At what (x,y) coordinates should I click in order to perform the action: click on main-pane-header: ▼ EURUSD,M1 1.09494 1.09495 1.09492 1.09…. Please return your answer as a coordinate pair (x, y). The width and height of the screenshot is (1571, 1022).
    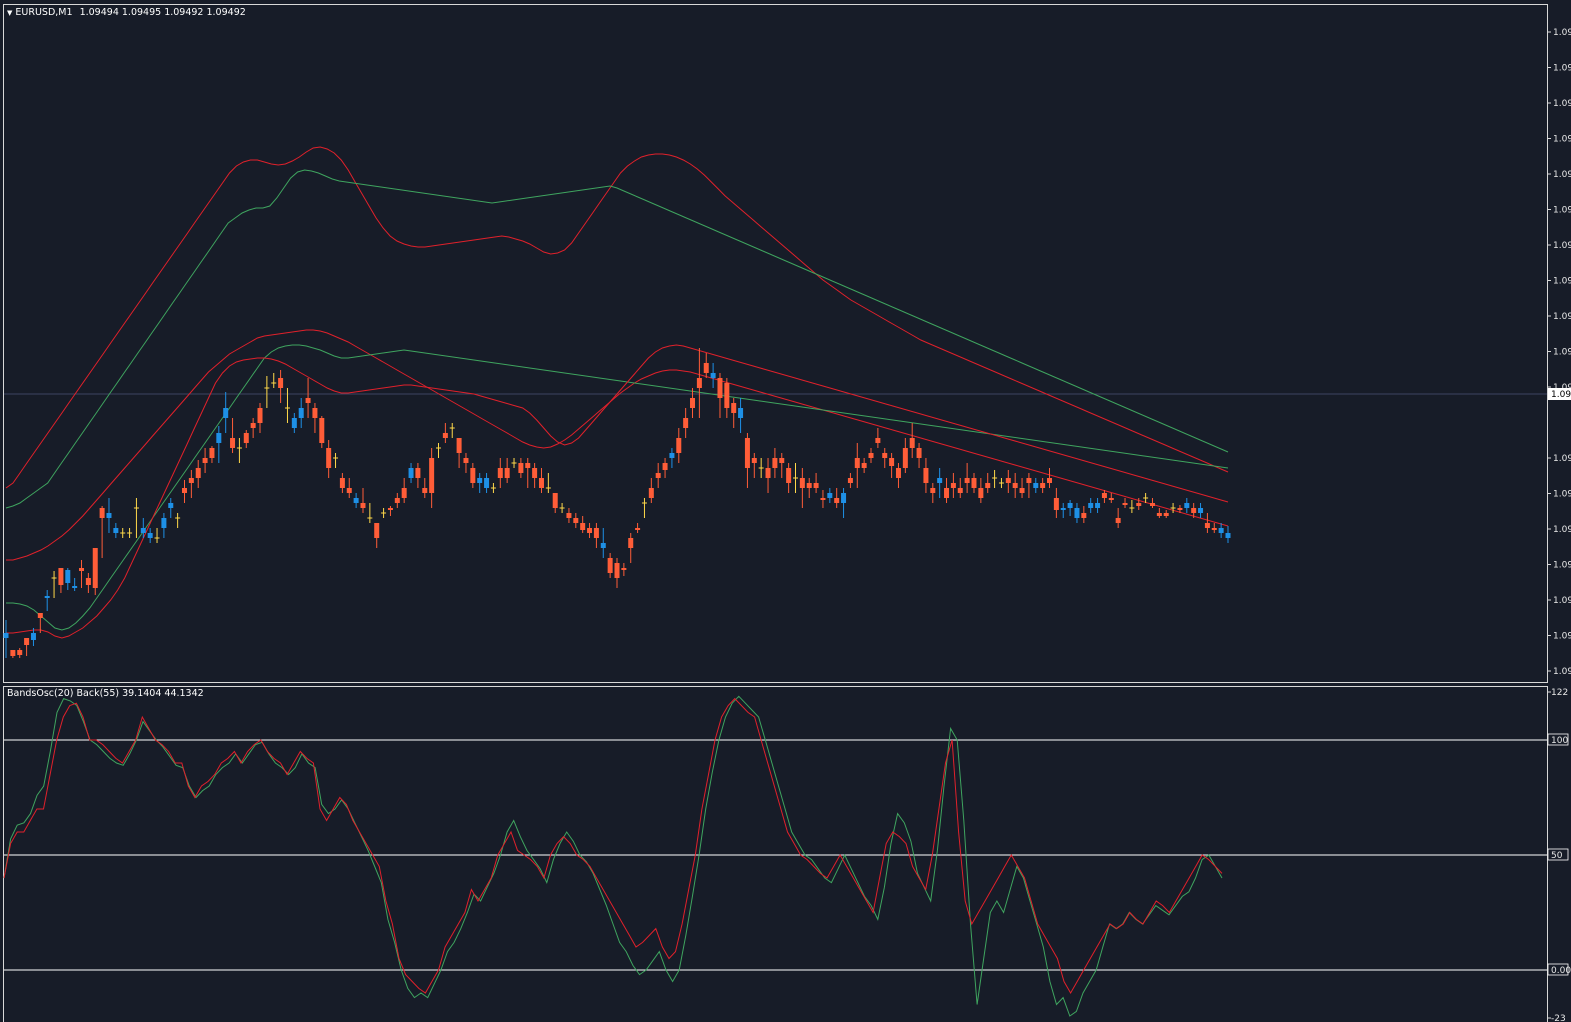
    Looking at the image, I should click on (126, 12).